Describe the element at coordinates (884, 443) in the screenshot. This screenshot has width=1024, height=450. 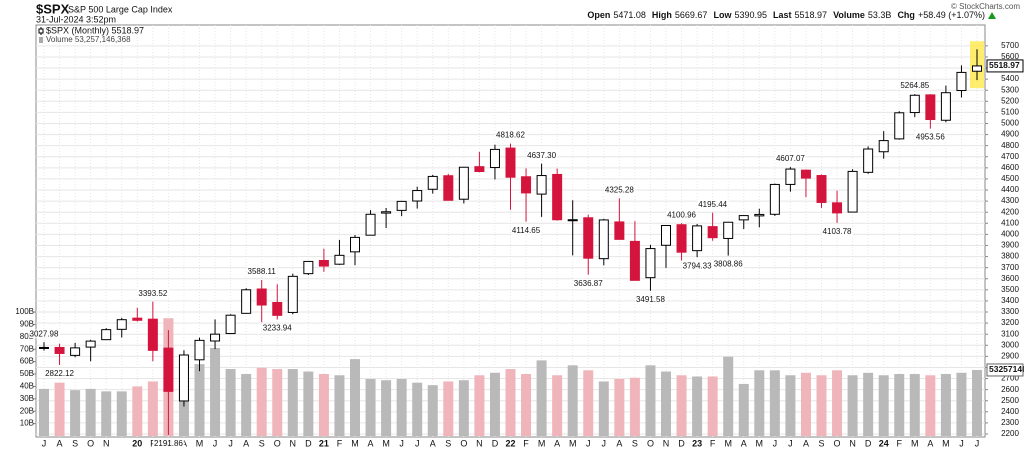
I see `x-tick-label: 24` at that location.